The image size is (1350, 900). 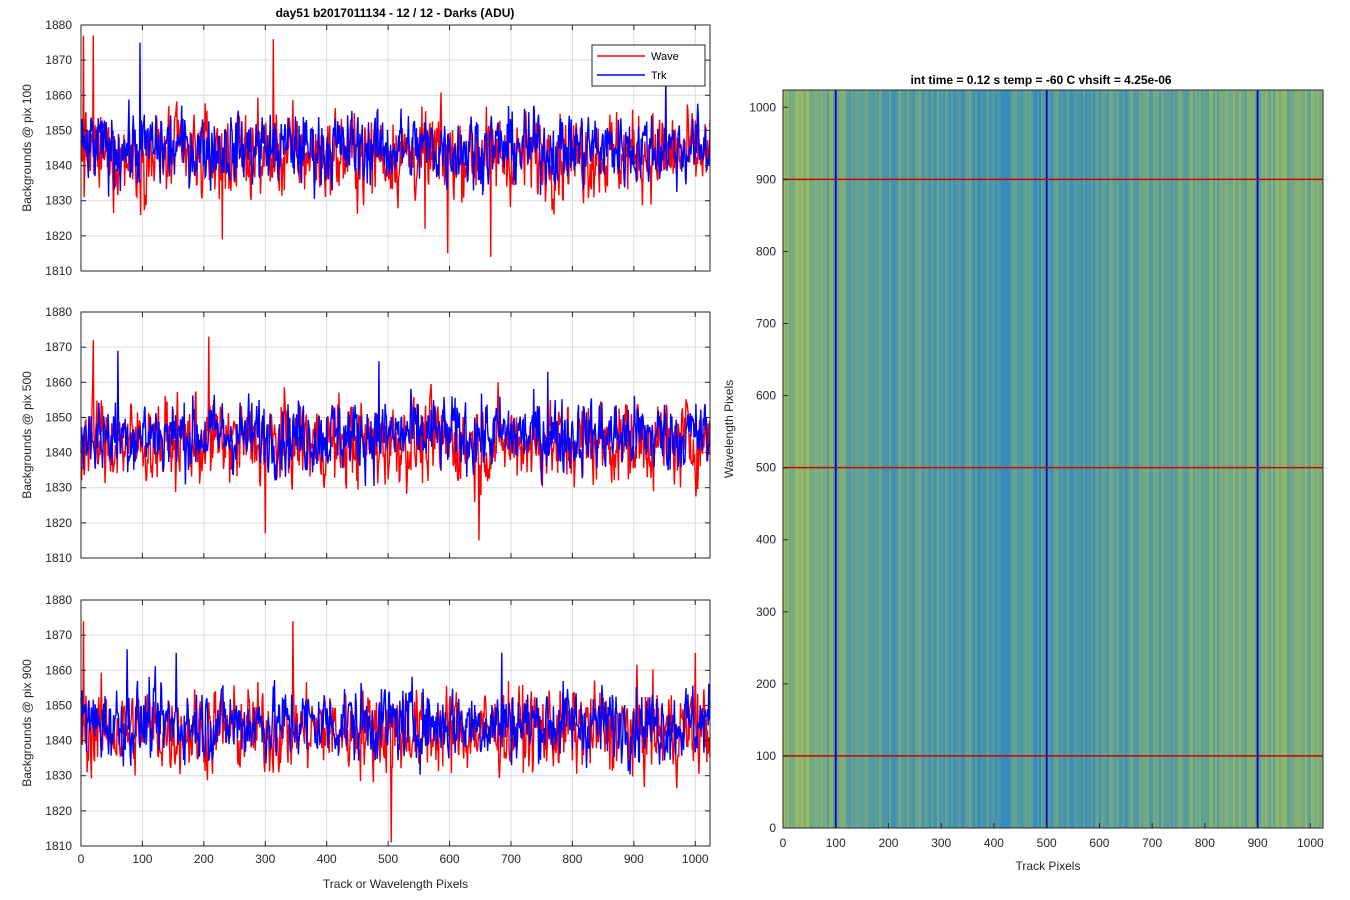 What do you see at coordinates (1152, 843) in the screenshot?
I see `x-tick-label: 700` at bounding box center [1152, 843].